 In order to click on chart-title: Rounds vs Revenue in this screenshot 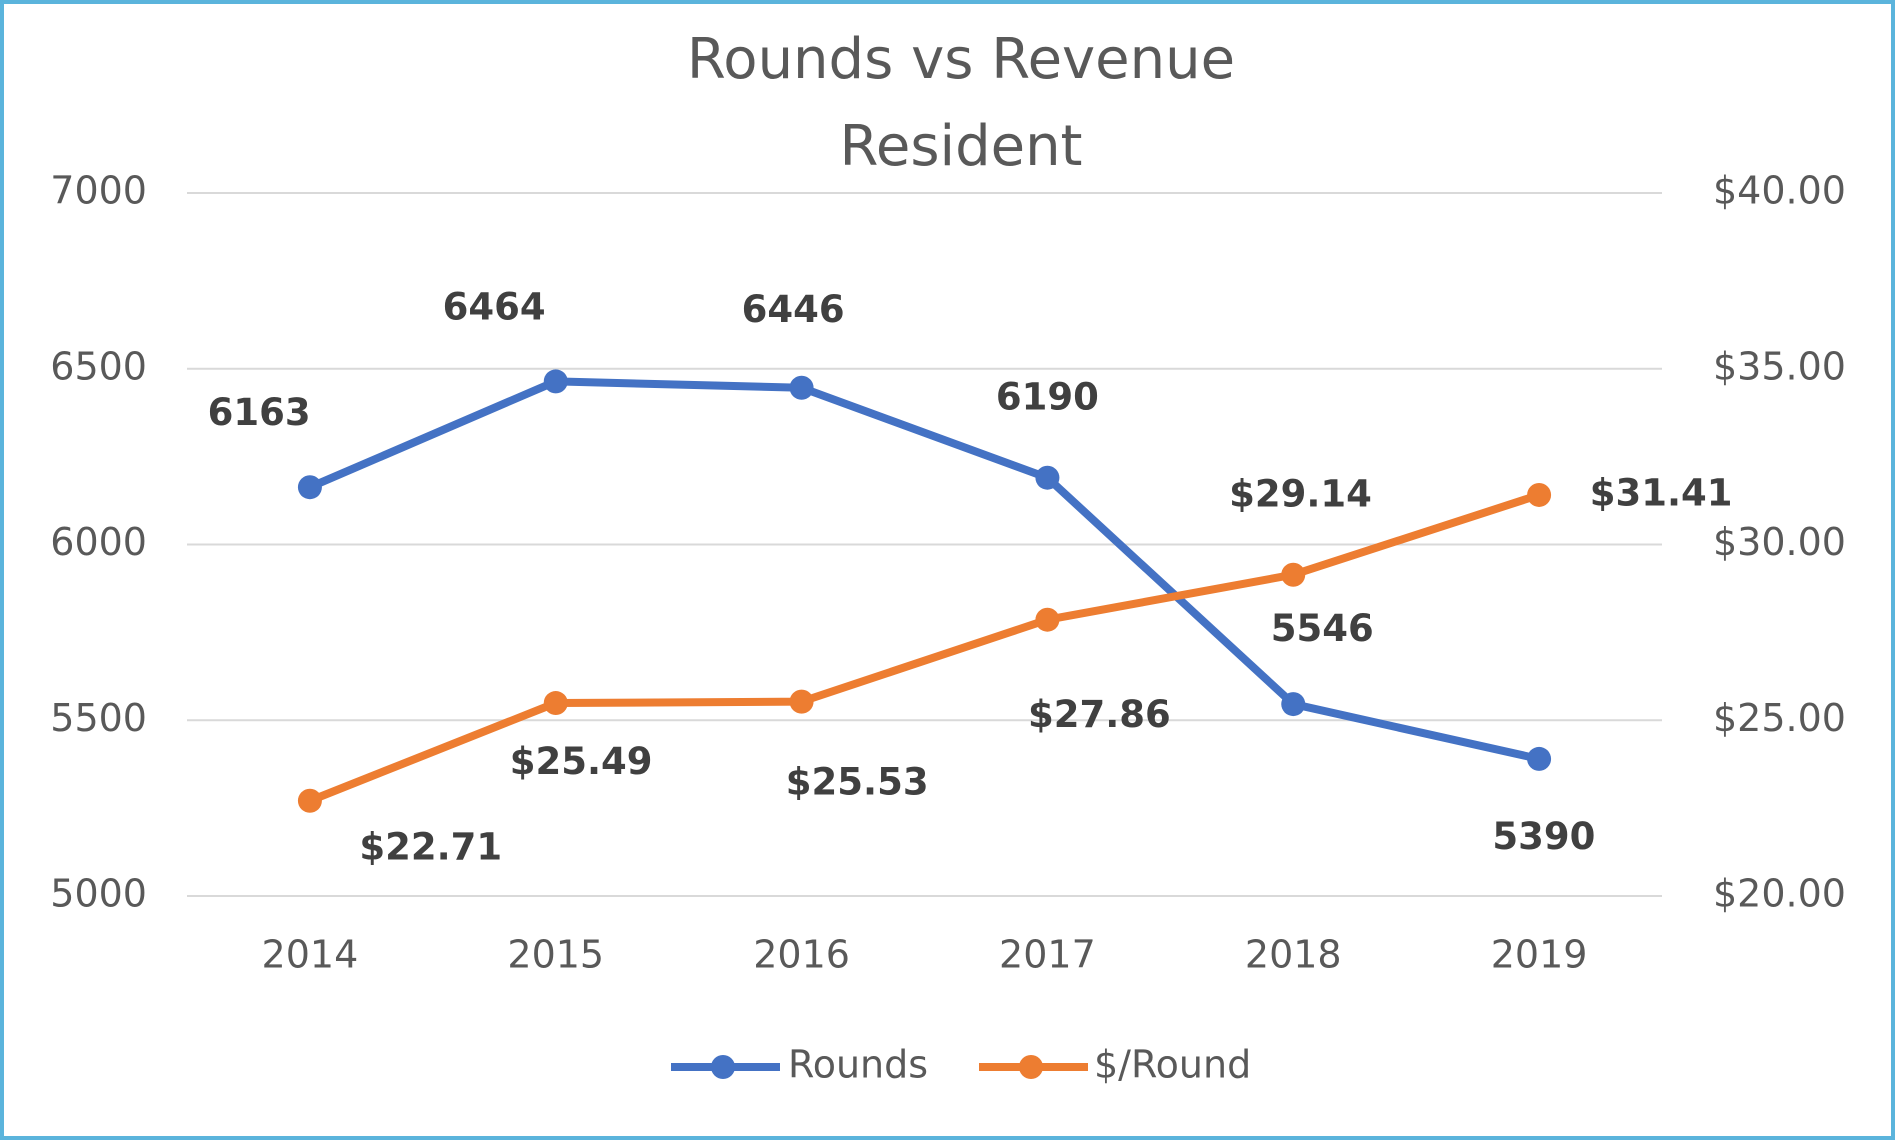, I will do `click(961, 59)`.